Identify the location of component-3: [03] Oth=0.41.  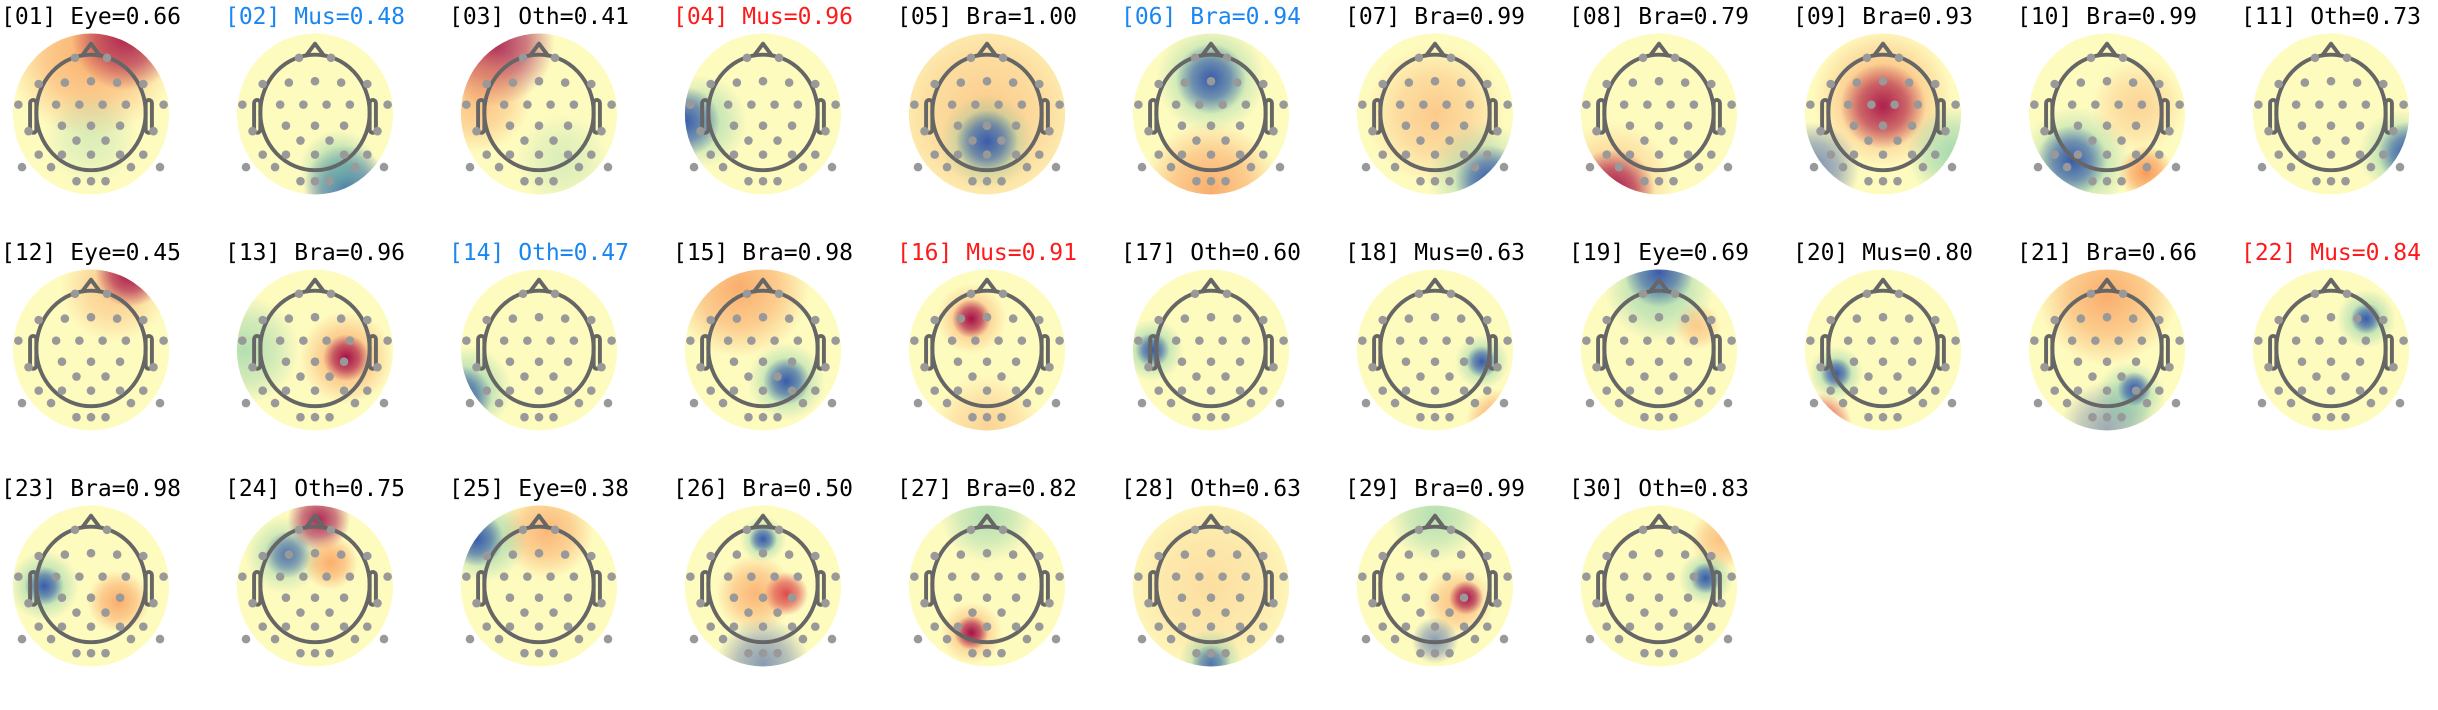
(560, 120).